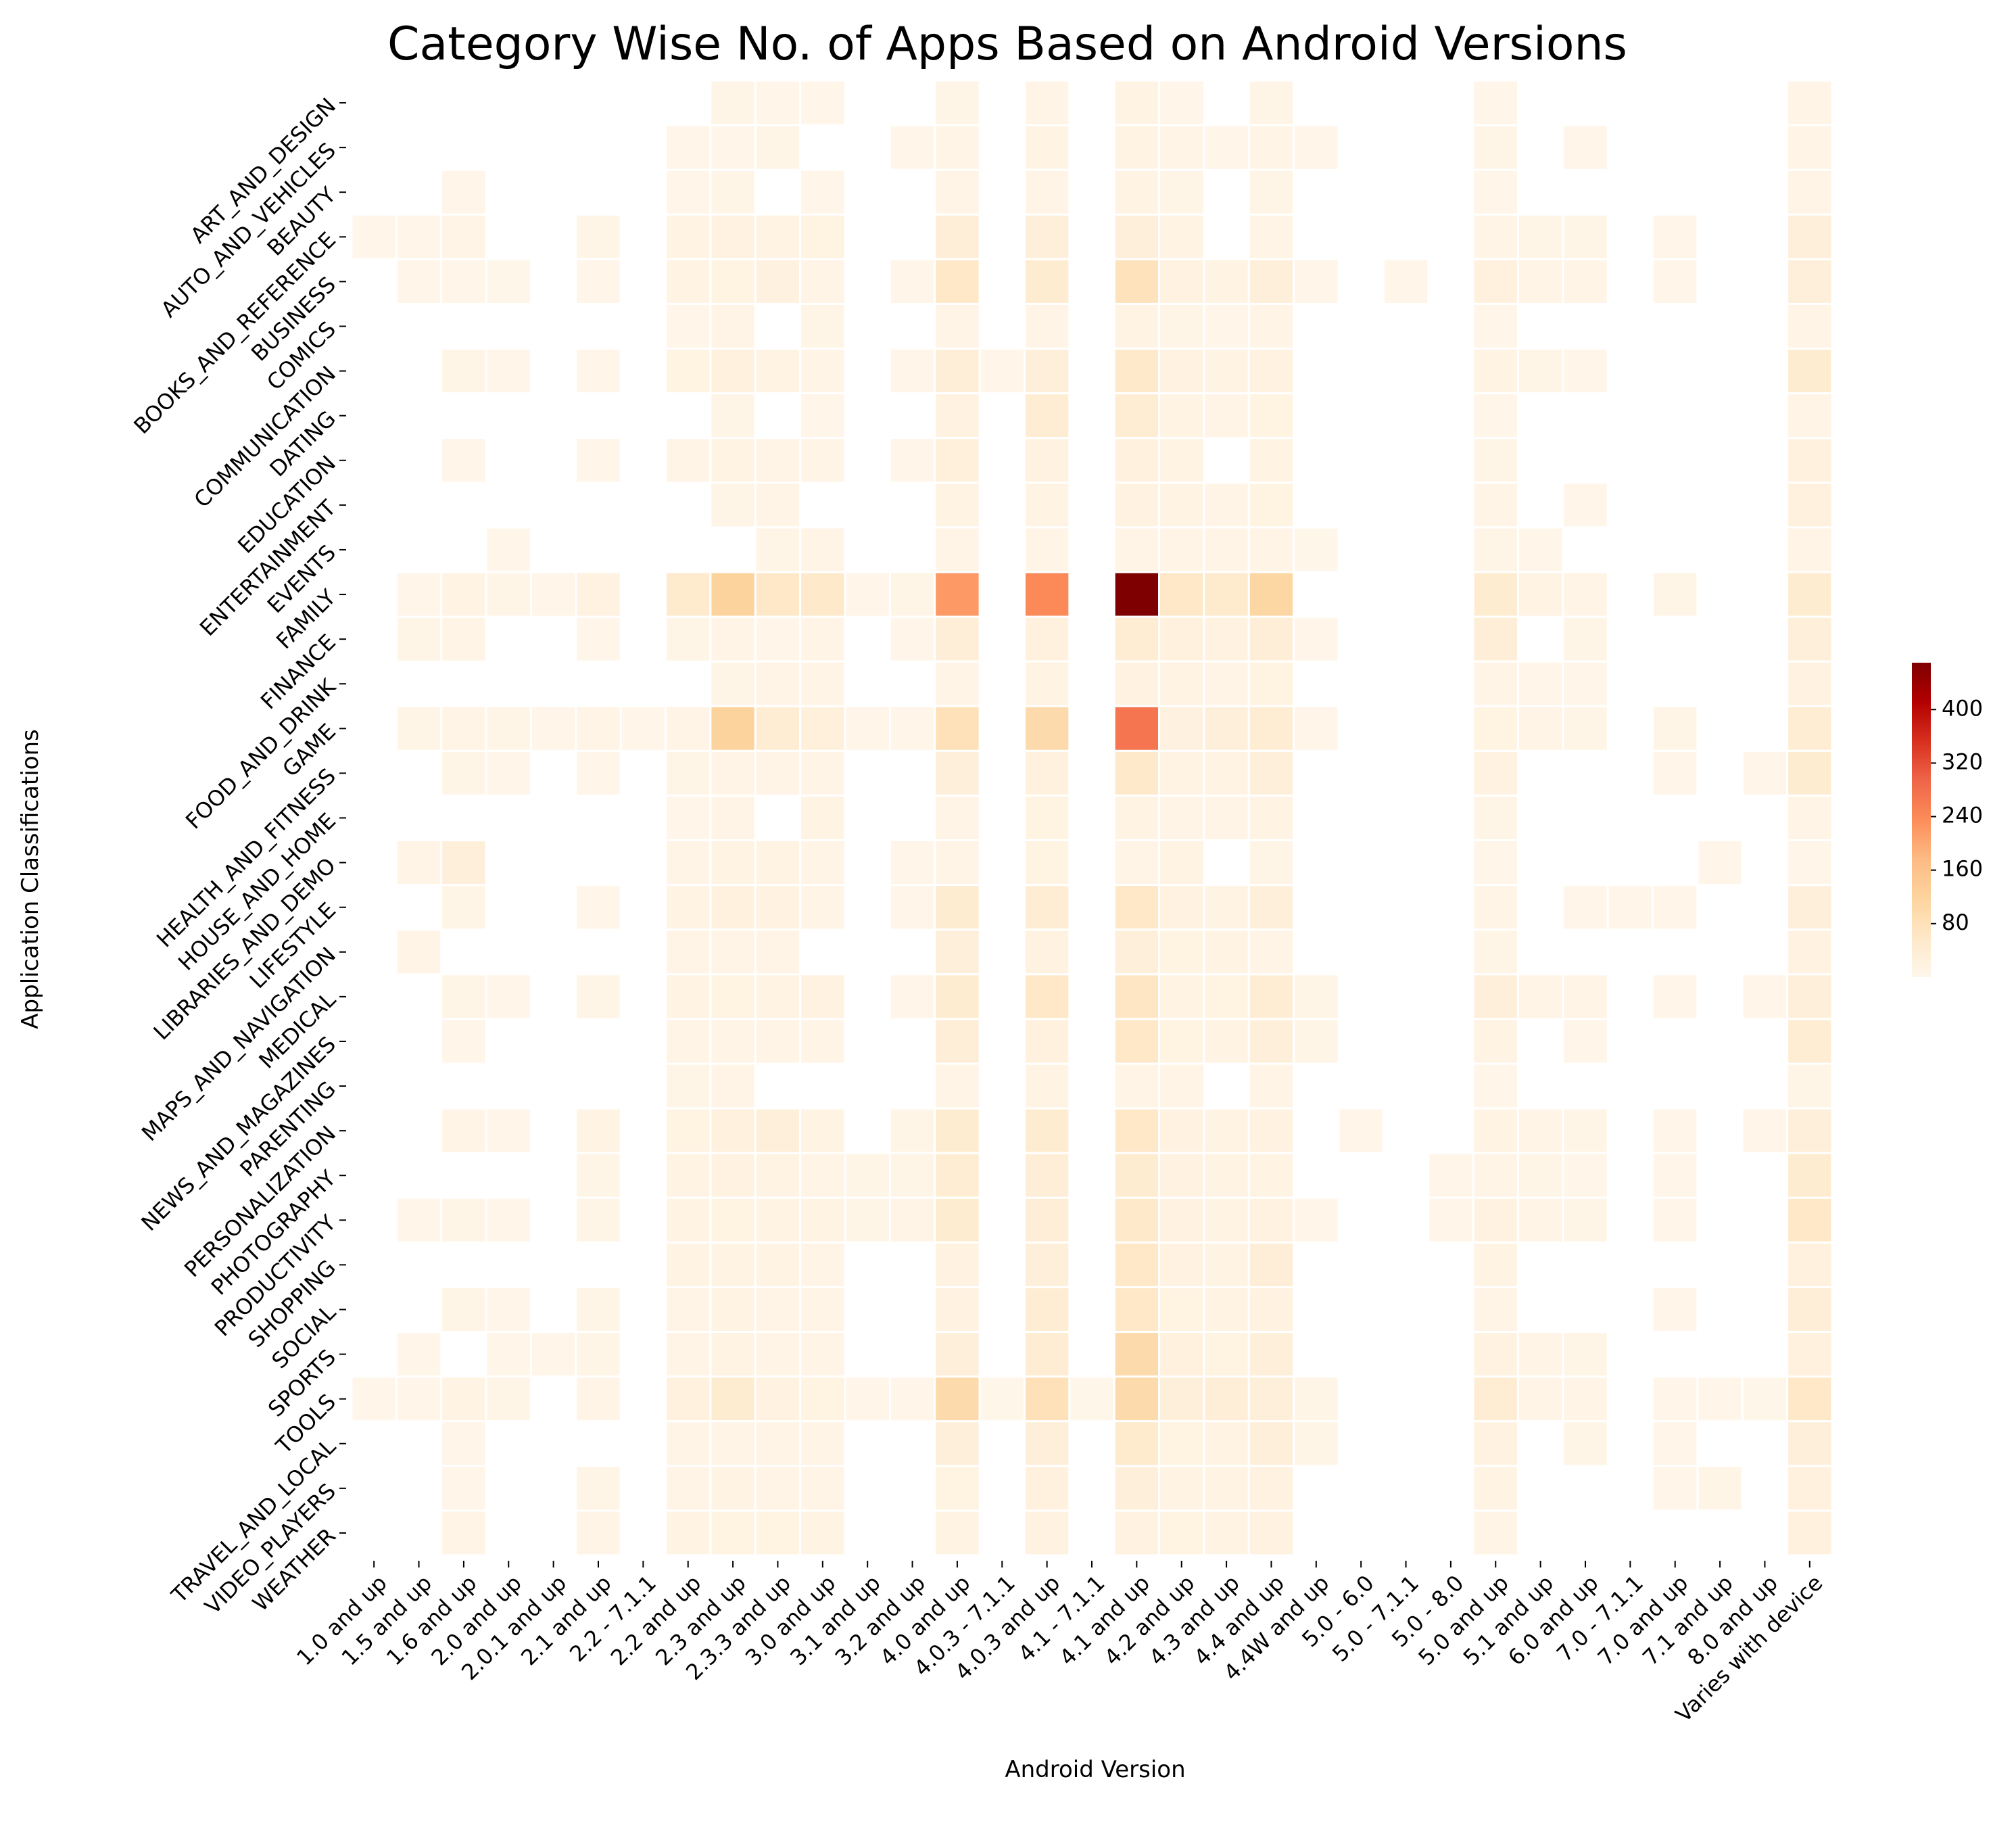 The width and height of the screenshot is (2016, 1838). I want to click on colorbar-gradient, so click(1921, 820).